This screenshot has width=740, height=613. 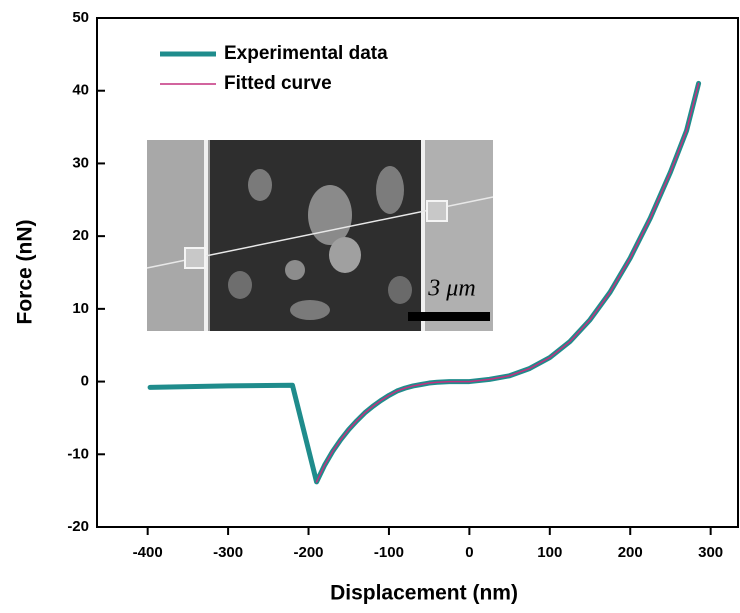 I want to click on inset-image, so click(x=320, y=235).